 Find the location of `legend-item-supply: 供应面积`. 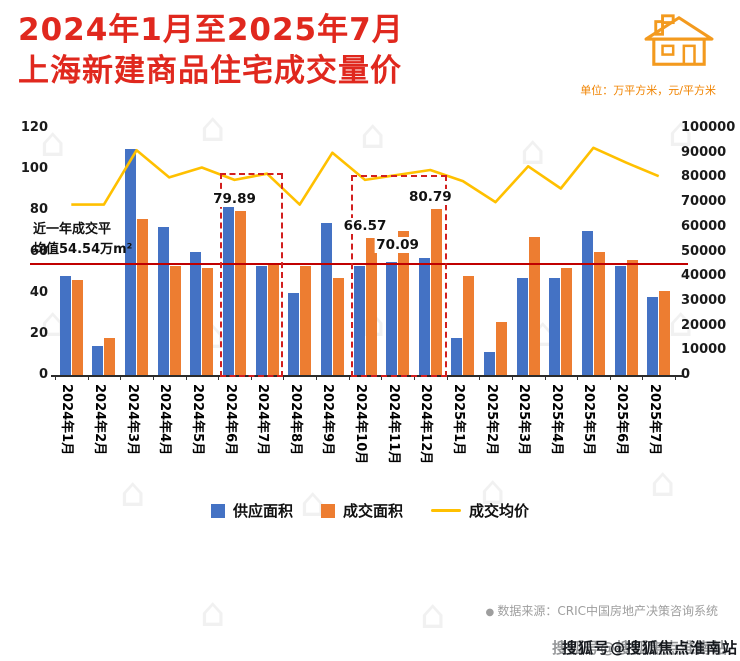

legend-item-supply: 供应面积 is located at coordinates (251, 510).